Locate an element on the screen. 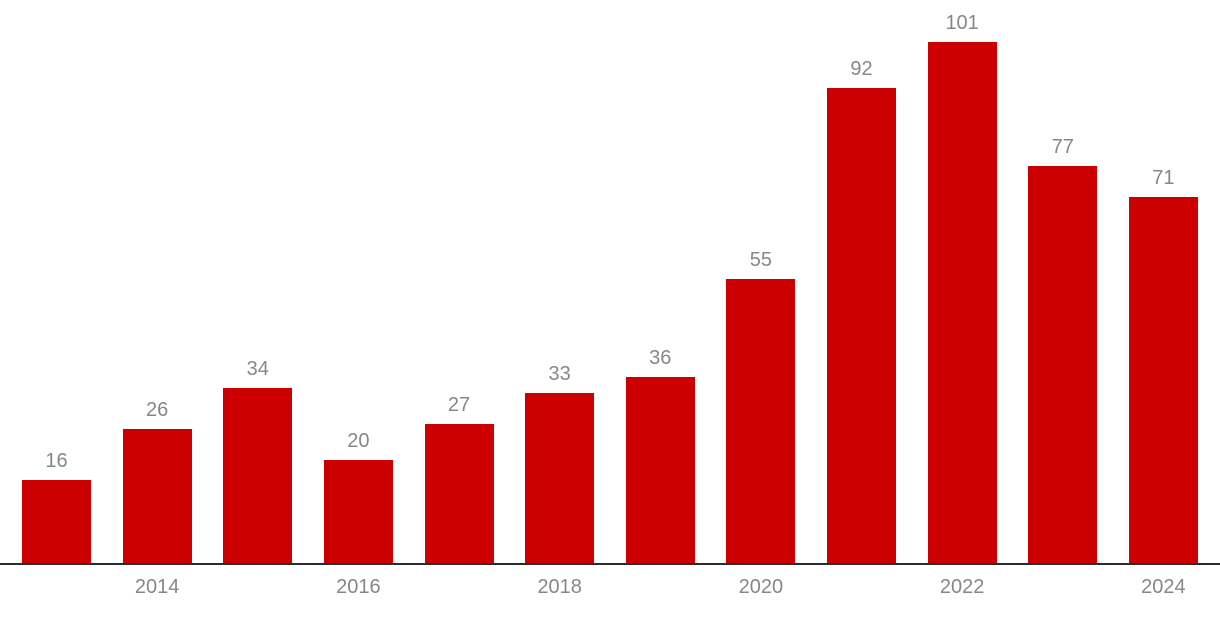 Image resolution: width=1220 pixels, height=620 pixels. bar-column-2014: 26 is located at coordinates (157, 480).